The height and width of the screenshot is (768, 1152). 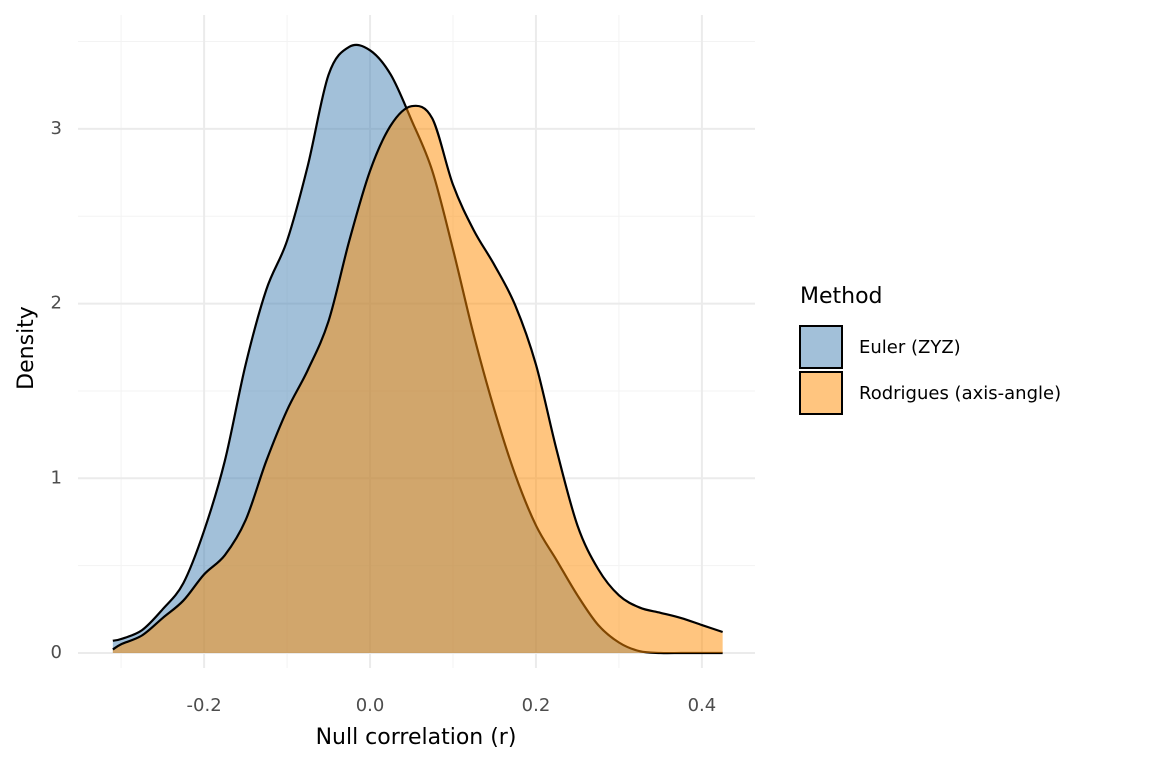 I want to click on y-tick-label: 0, so click(x=56, y=652).